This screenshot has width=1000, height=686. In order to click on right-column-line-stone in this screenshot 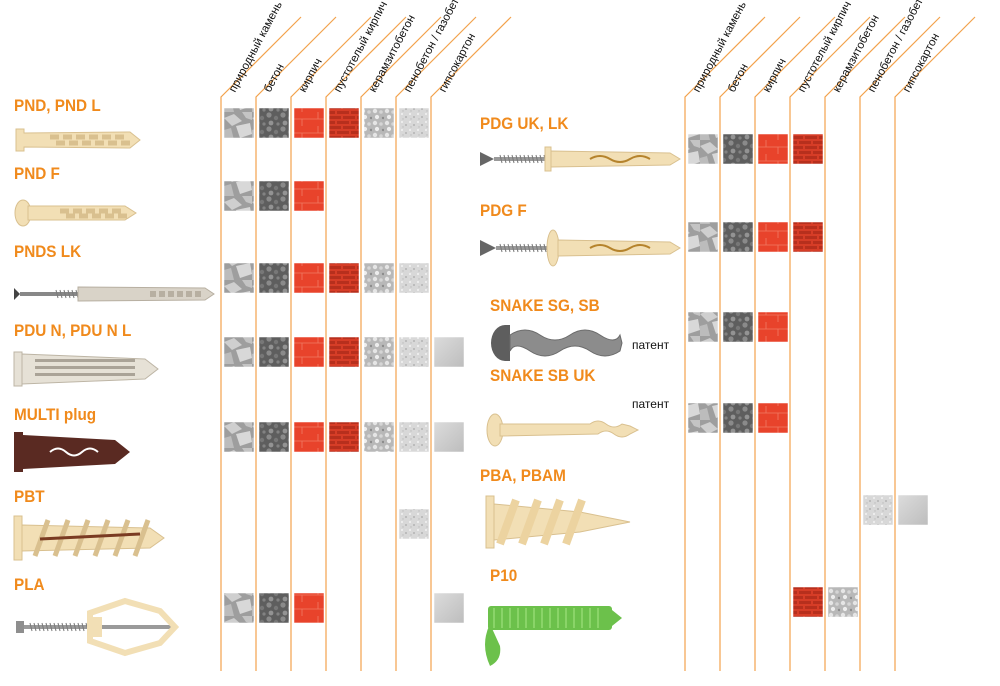, I will do `click(725, 343)`.